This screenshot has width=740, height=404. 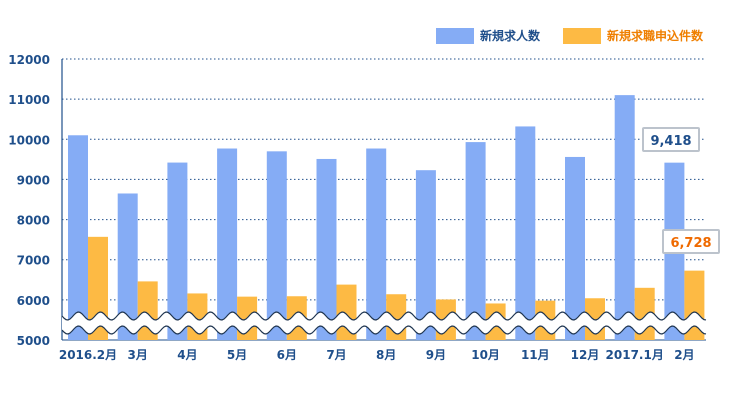 What do you see at coordinates (29, 100) in the screenshot?
I see `y-tick-label: 11000` at bounding box center [29, 100].